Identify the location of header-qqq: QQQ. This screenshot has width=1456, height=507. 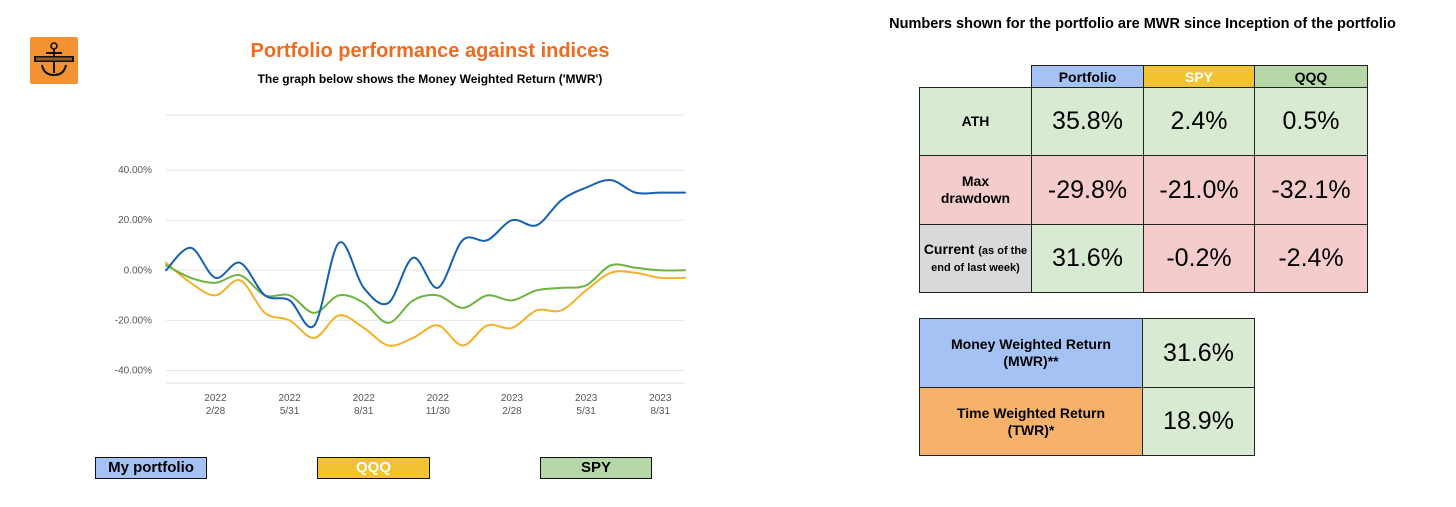
(1311, 76).